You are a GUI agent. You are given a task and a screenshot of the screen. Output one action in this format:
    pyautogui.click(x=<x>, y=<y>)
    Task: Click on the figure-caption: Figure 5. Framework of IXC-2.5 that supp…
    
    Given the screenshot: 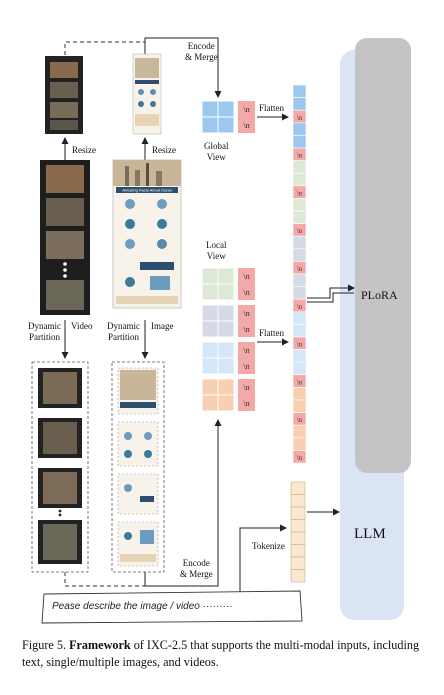 What is the action you would take?
    pyautogui.click(x=224, y=654)
    